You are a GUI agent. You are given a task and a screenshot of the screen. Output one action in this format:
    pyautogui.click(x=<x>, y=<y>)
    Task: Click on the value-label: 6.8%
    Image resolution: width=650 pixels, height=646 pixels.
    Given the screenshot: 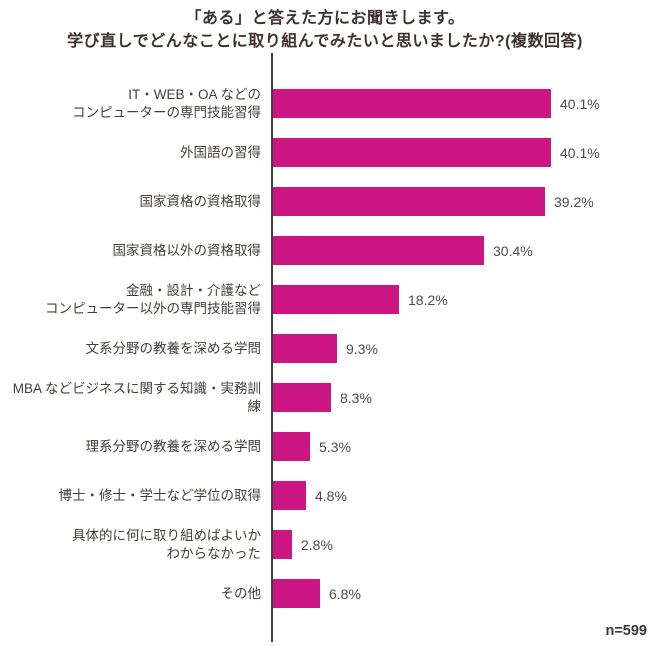 What is the action you would take?
    pyautogui.click(x=345, y=593)
    